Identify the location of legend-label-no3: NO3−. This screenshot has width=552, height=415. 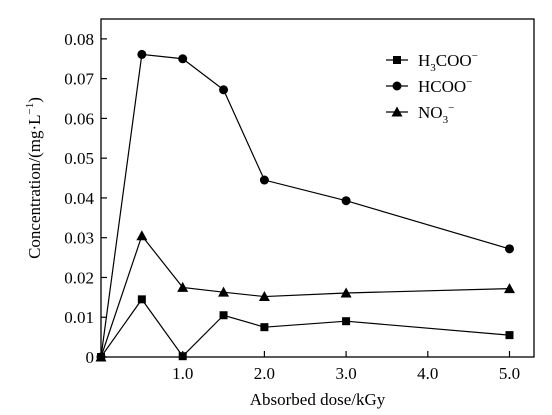
(436, 114).